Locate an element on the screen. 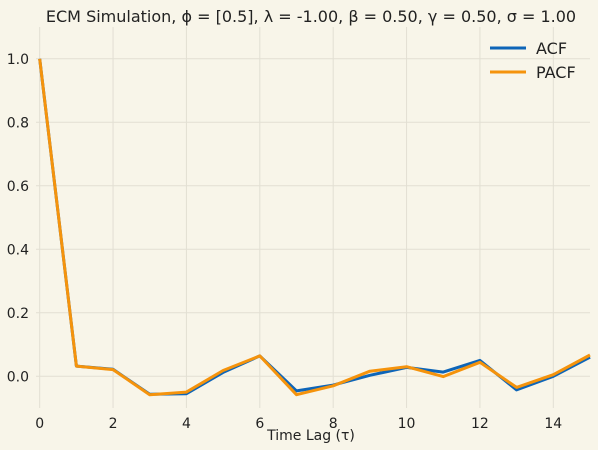 The height and width of the screenshot is (450, 598). legend-label-acf: ACF is located at coordinates (551, 48).